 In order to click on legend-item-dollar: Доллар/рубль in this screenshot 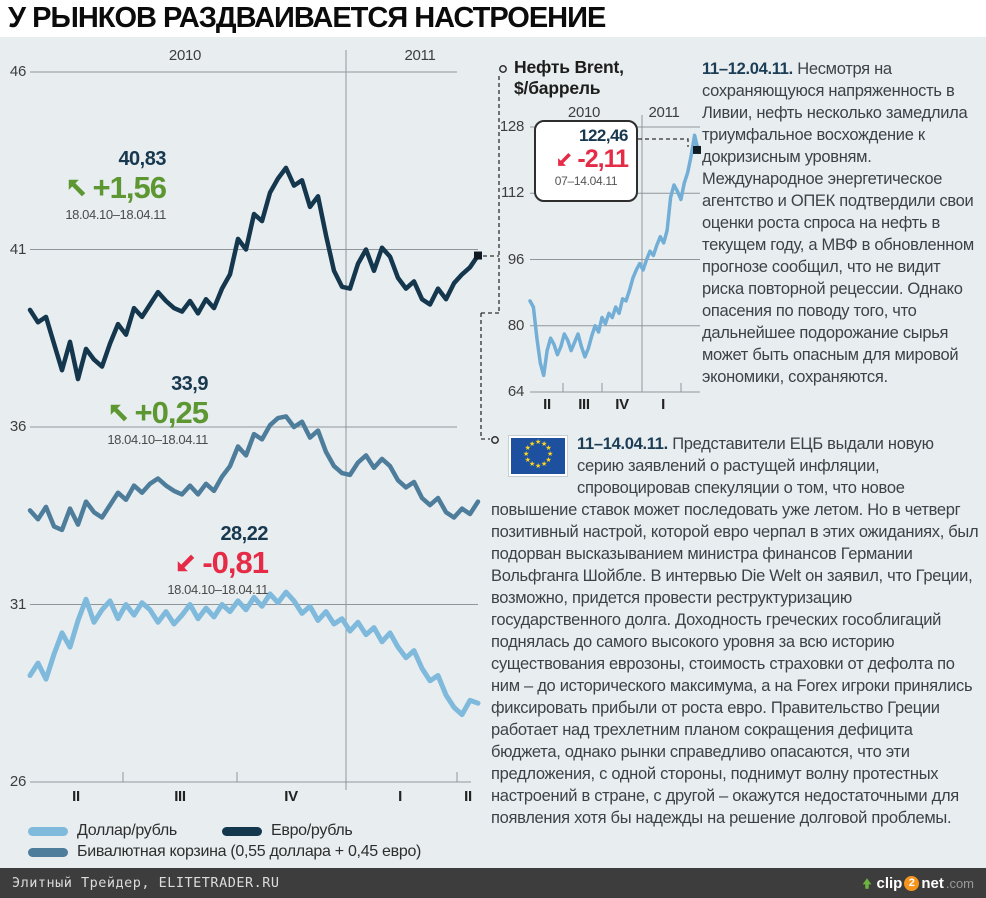, I will do `click(102, 831)`.